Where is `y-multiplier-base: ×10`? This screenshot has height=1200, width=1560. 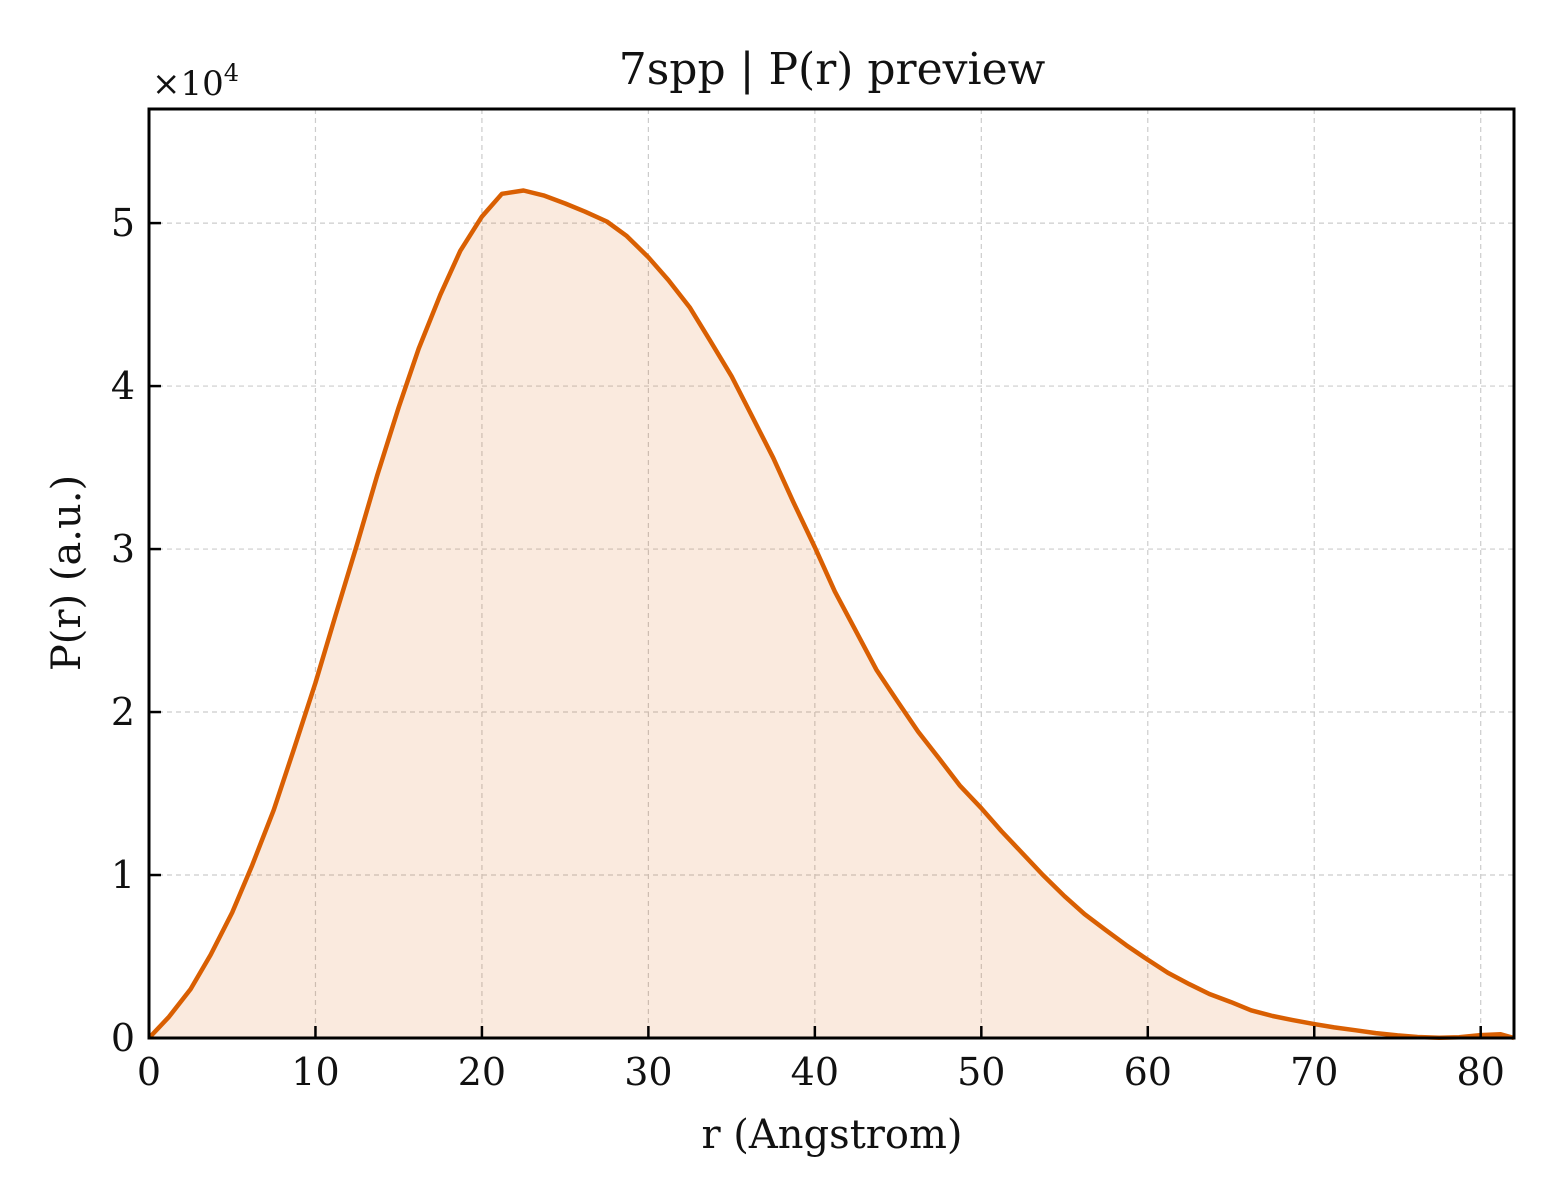 y-multiplier-base: ×10 is located at coordinates (188, 84).